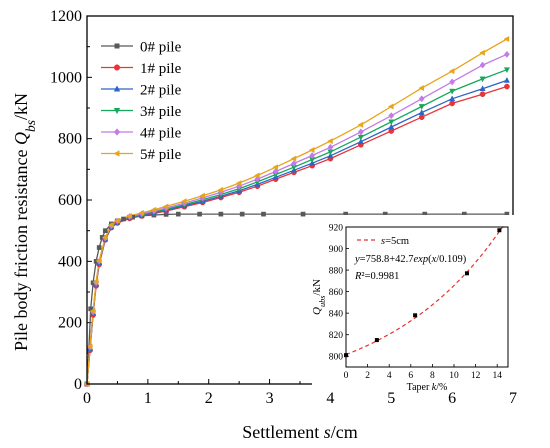  I want to click on inset-background, so click(413, 302).